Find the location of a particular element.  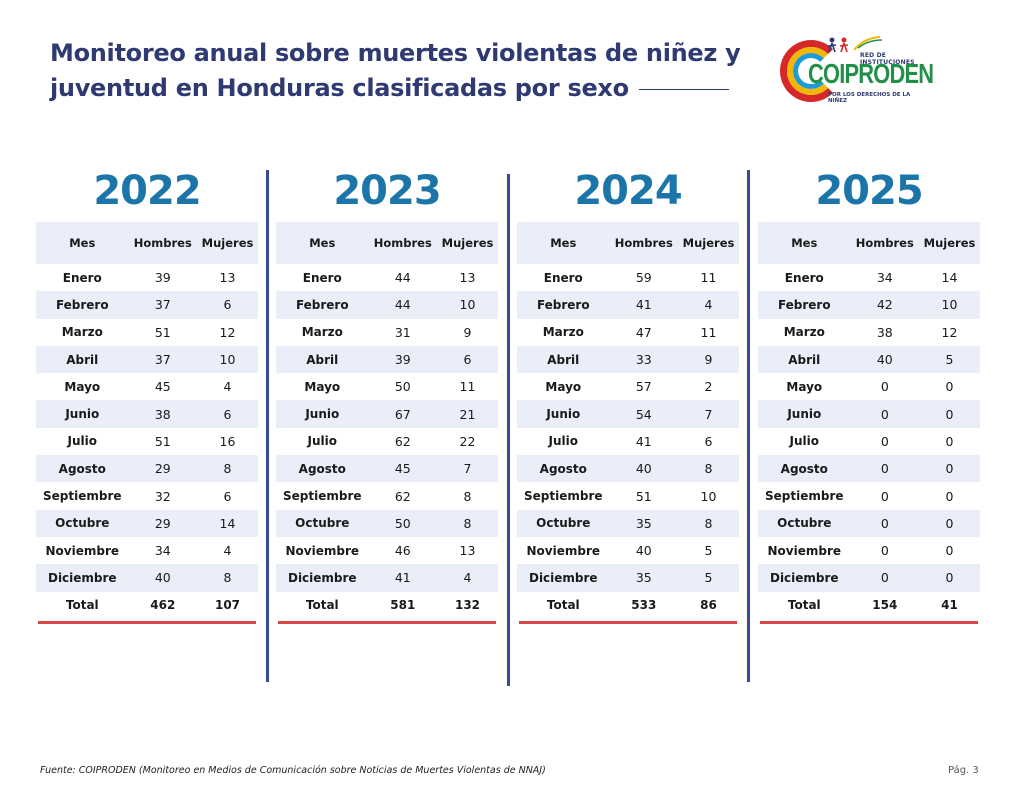

table-row: Noviembre 40 5 is located at coordinates (628, 550).